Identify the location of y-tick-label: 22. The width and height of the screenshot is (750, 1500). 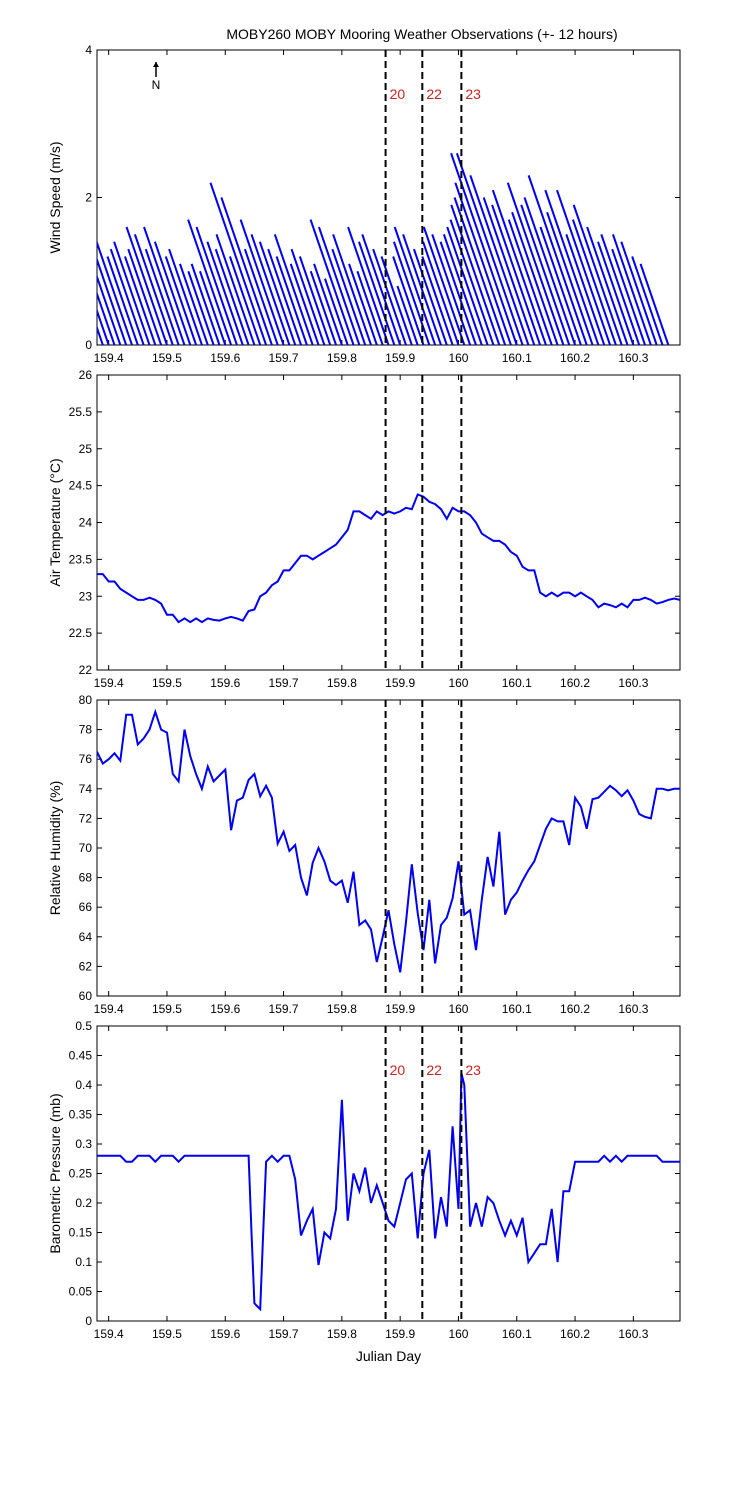
(86, 670).